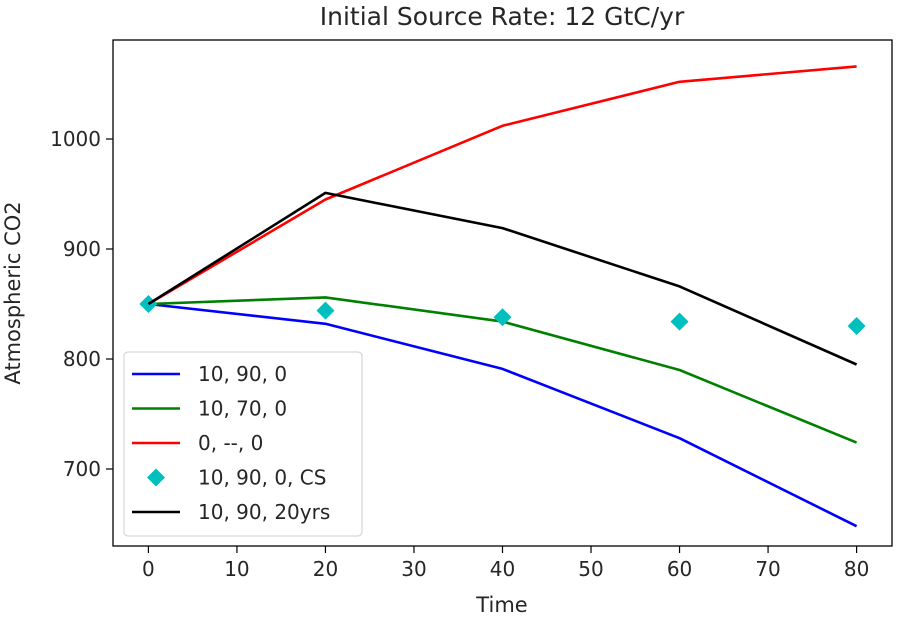 This screenshot has width=897, height=618. Describe the element at coordinates (82, 359) in the screenshot. I see `y-tick-label: 800` at that location.